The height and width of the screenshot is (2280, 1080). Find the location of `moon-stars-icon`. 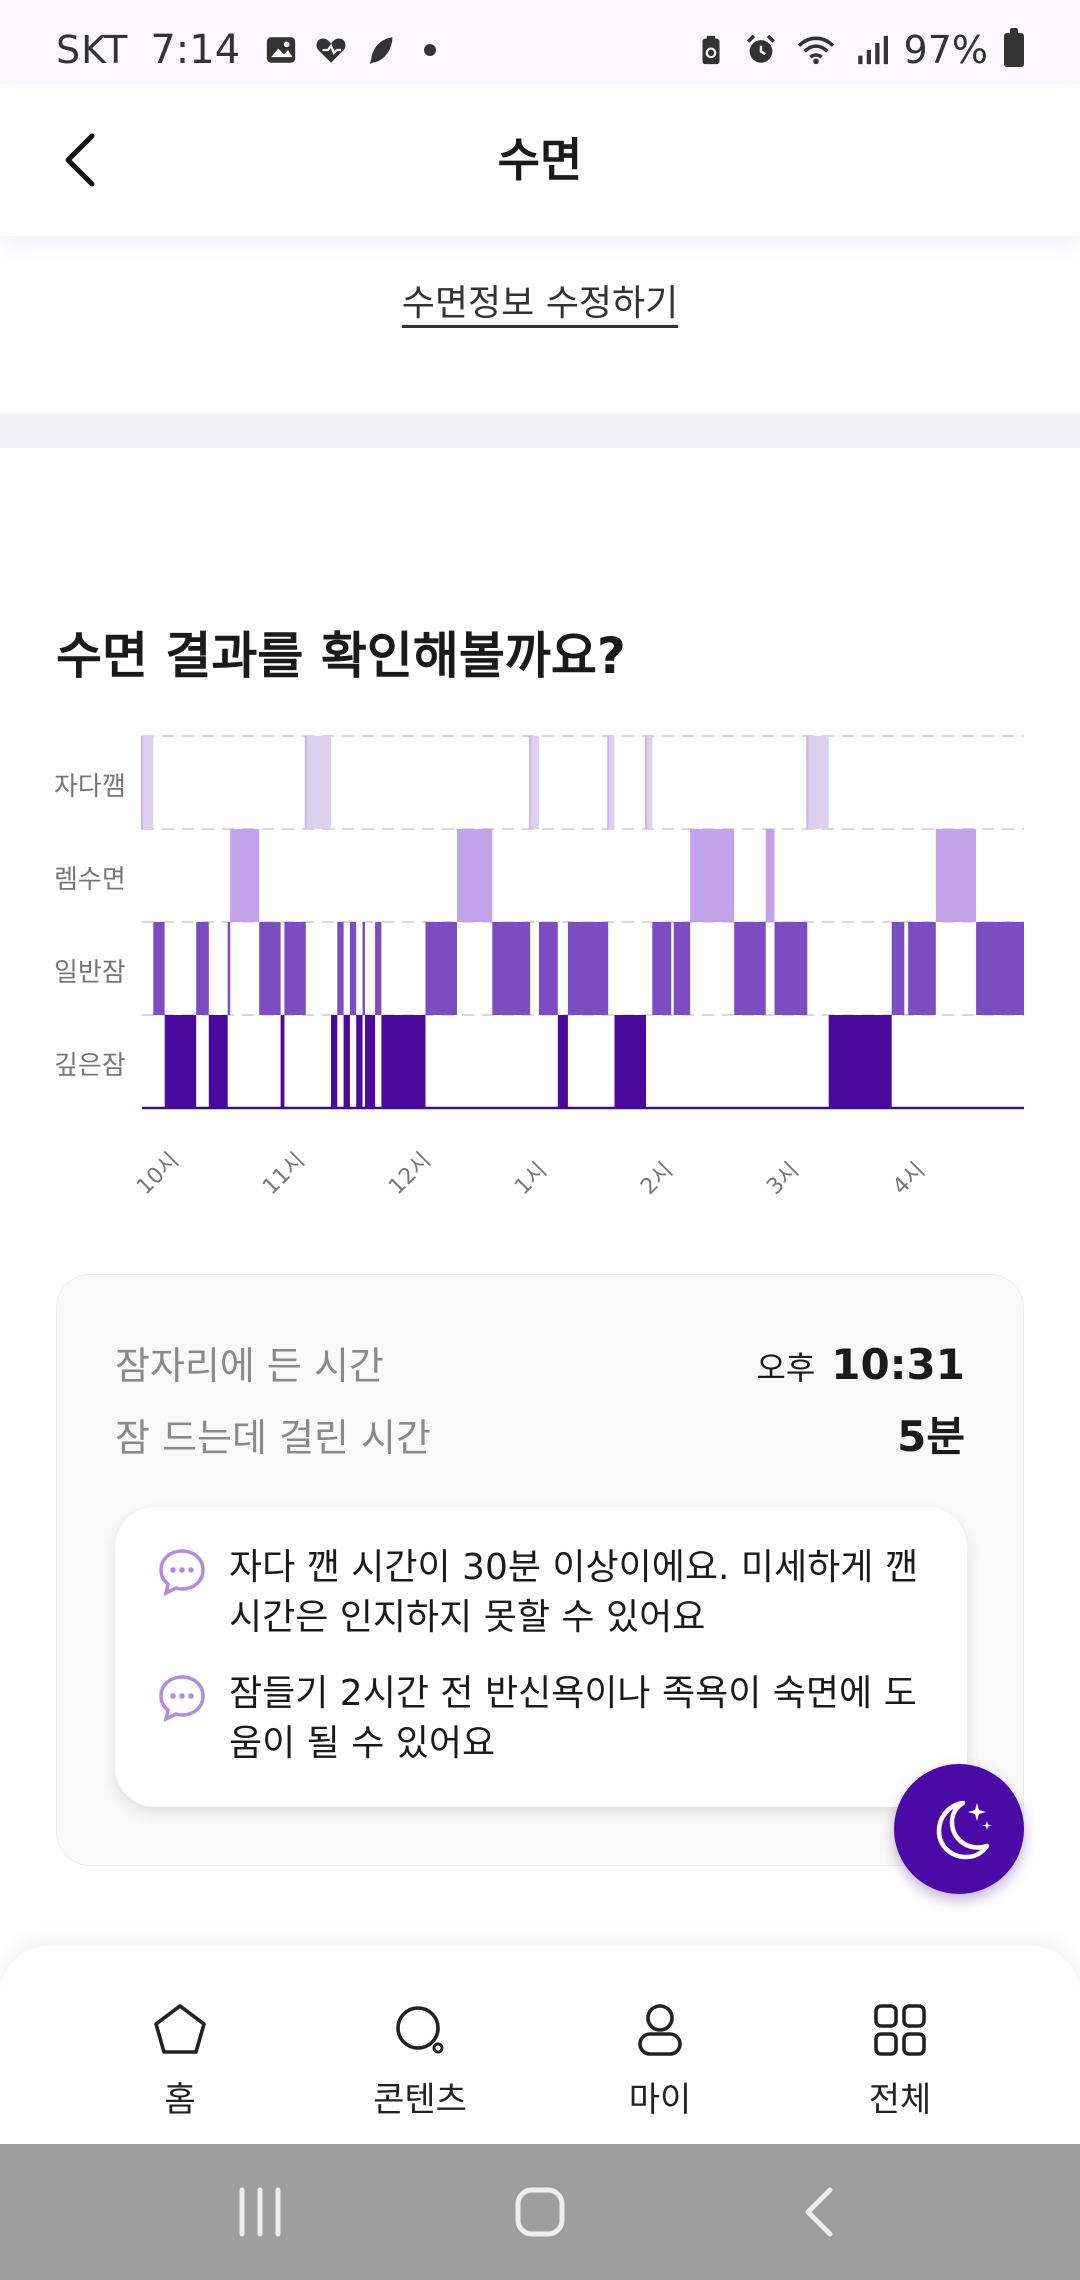

moon-stars-icon is located at coordinates (964, 1830).